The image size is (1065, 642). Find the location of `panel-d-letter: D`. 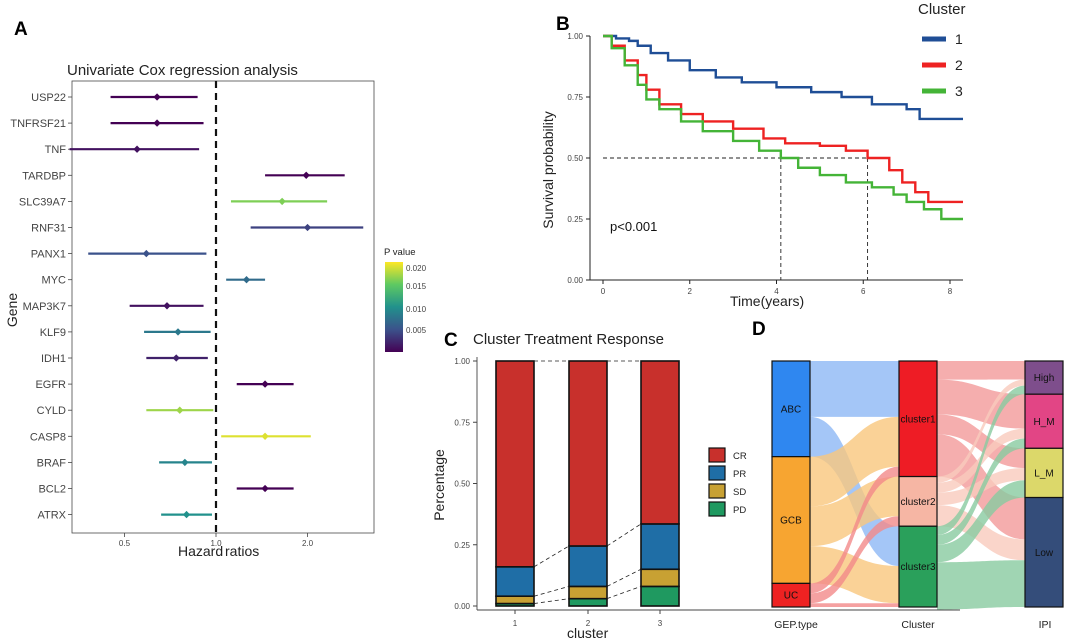

panel-d-letter: D is located at coordinates (759, 329).